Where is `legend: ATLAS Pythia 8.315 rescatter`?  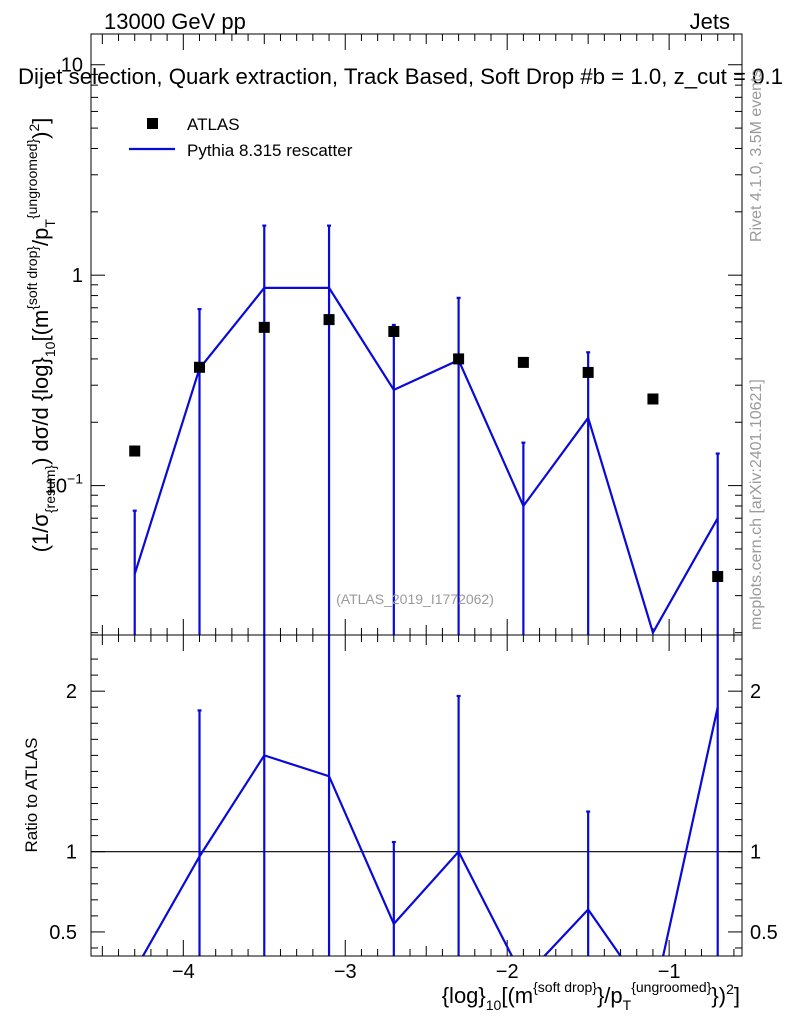 legend: ATLAS Pythia 8.315 rescatter is located at coordinates (241, 137).